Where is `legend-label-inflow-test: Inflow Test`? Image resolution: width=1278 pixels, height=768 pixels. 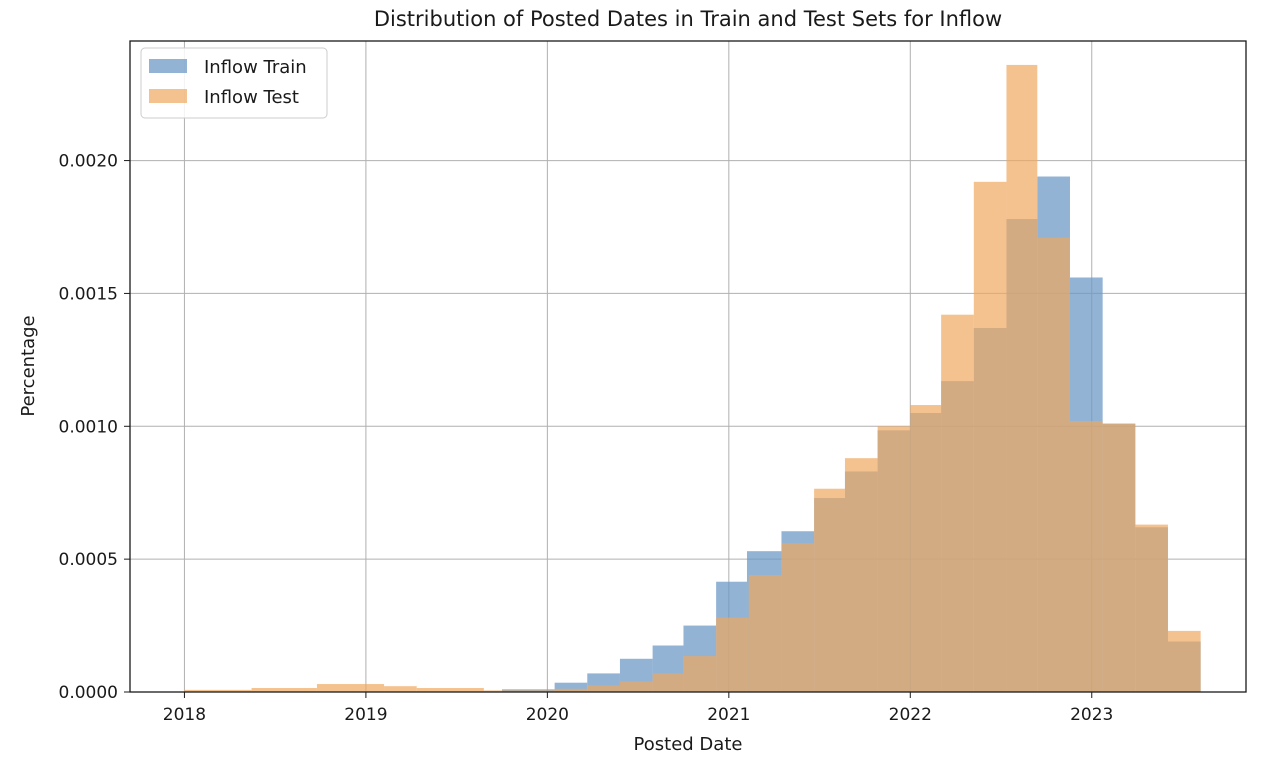 legend-label-inflow-test: Inflow Test is located at coordinates (251, 97).